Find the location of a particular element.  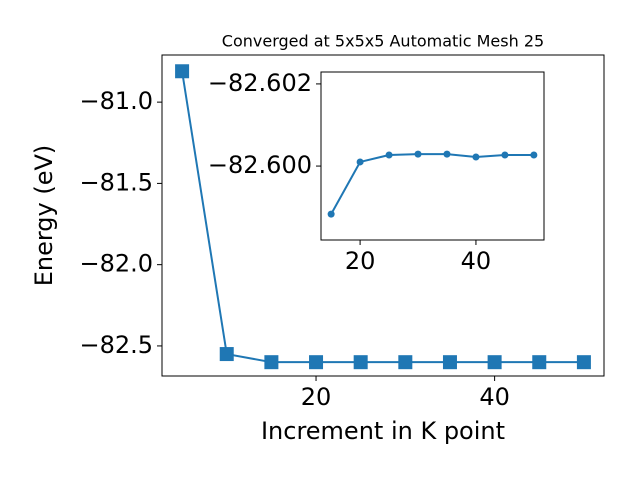

y-tick-label: −82.5 is located at coordinates (116, 345).